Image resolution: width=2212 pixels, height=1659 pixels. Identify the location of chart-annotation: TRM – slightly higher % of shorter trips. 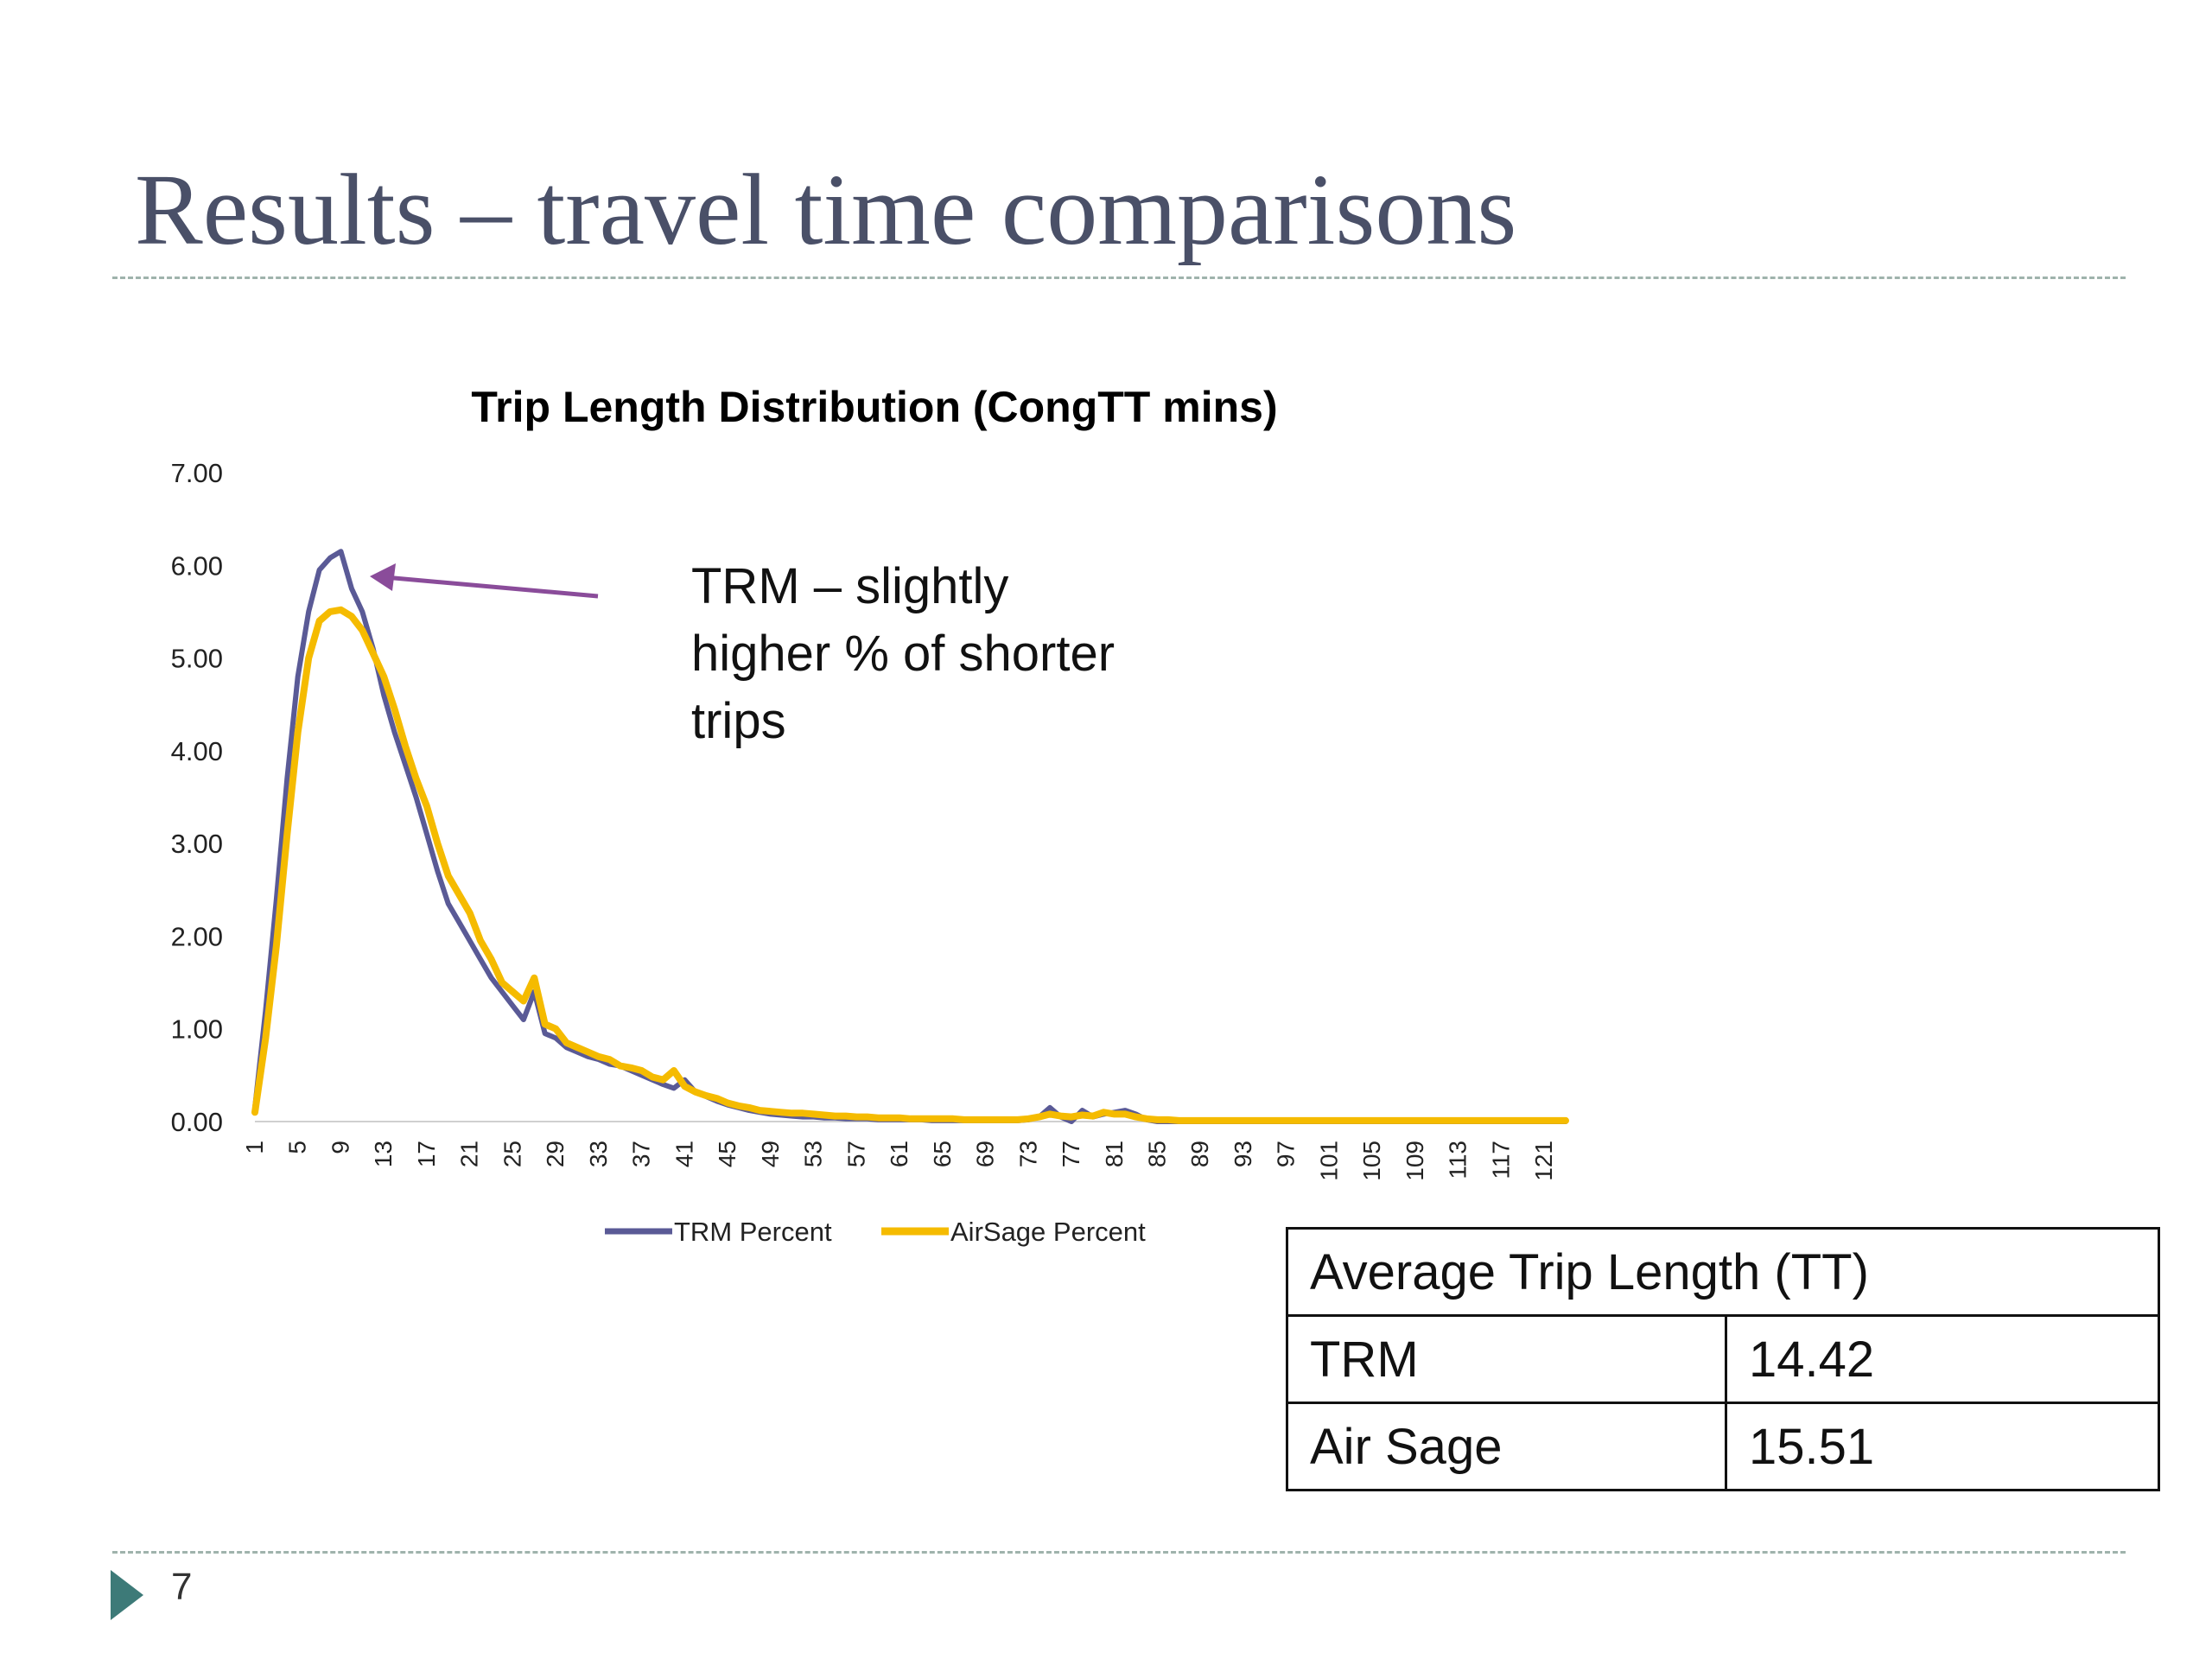
(959, 654).